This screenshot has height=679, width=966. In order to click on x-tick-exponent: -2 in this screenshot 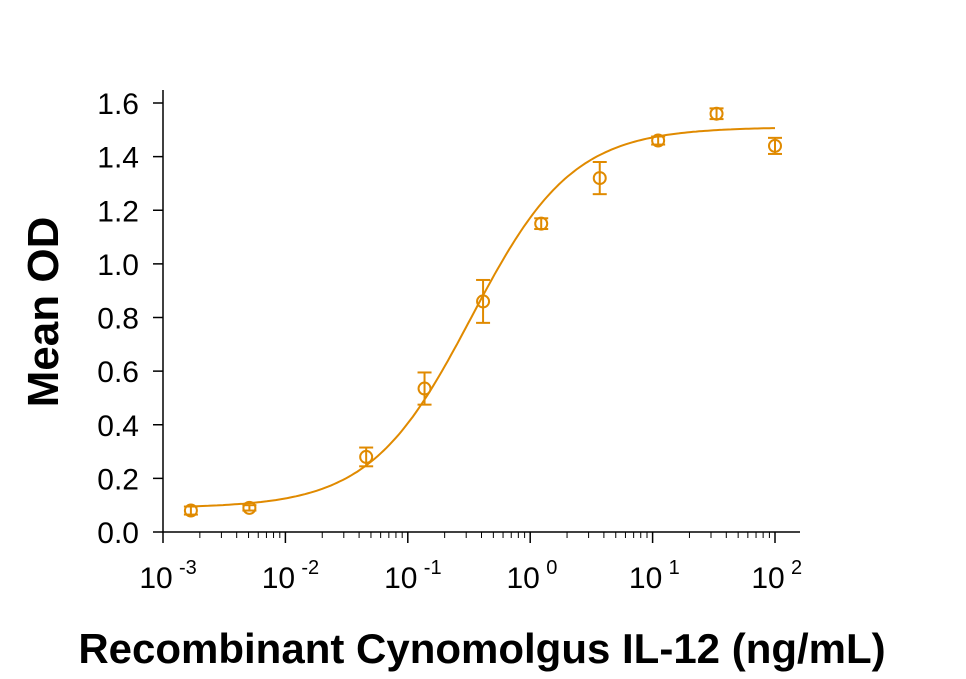, I will do `click(310, 568)`.